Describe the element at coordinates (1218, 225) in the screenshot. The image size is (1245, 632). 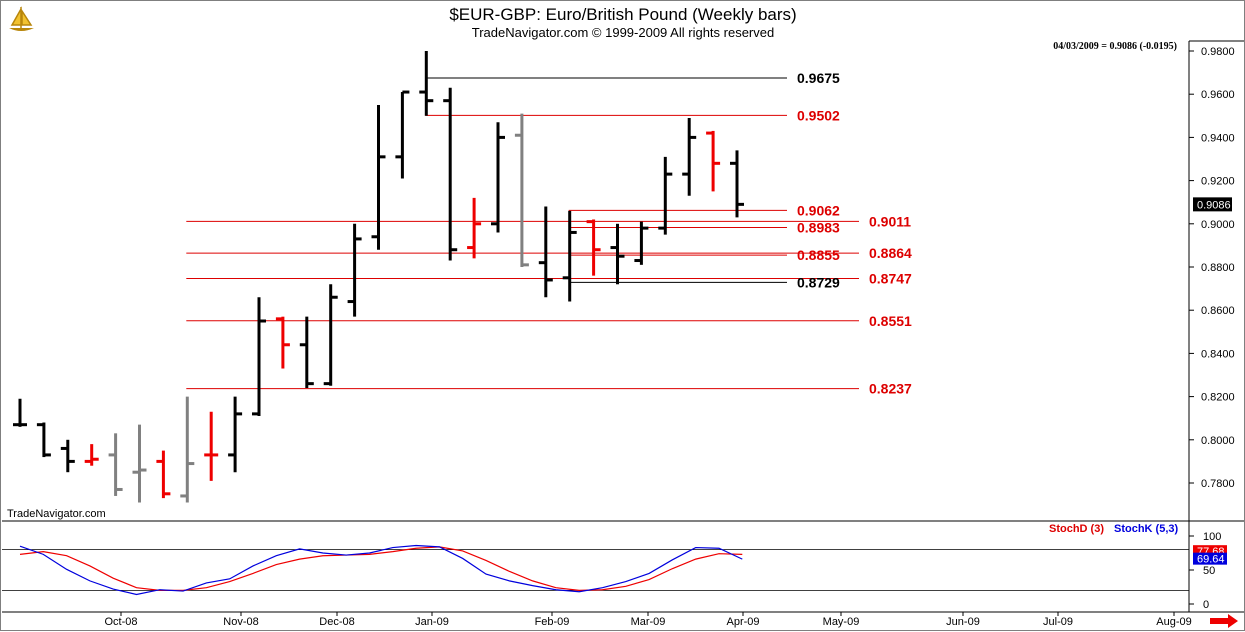
I see `price-tick-label: 0.9000` at that location.